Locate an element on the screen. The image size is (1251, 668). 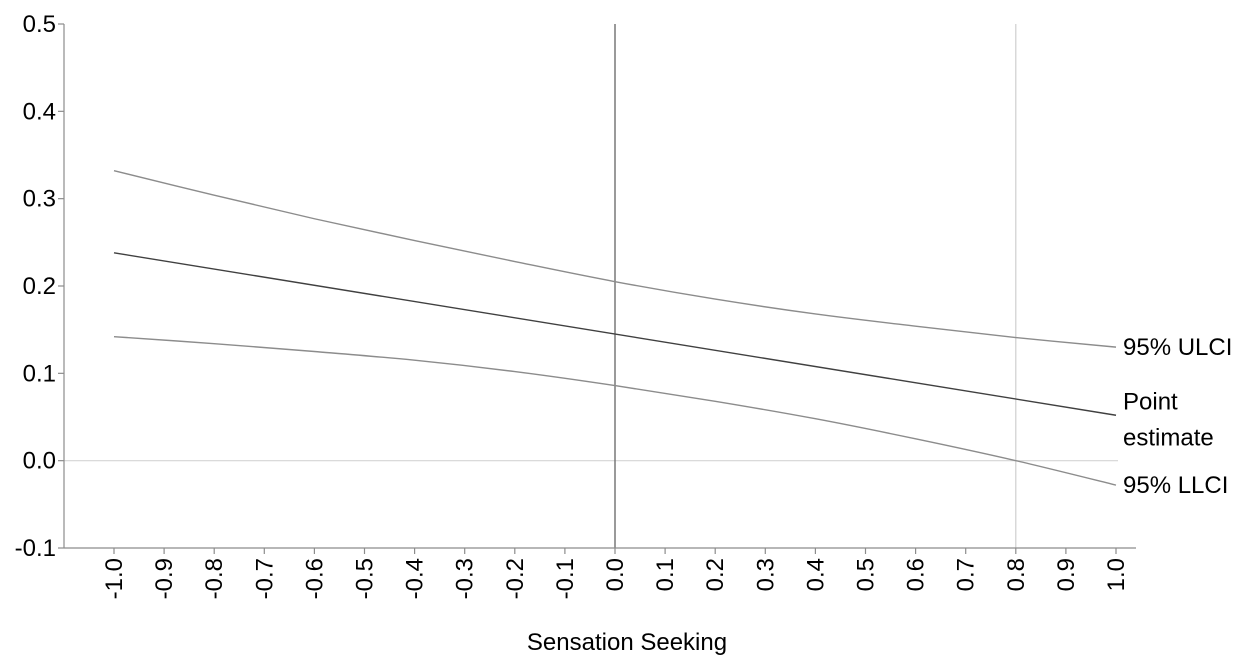
y-tick-label: 0.2 is located at coordinates (39, 286).